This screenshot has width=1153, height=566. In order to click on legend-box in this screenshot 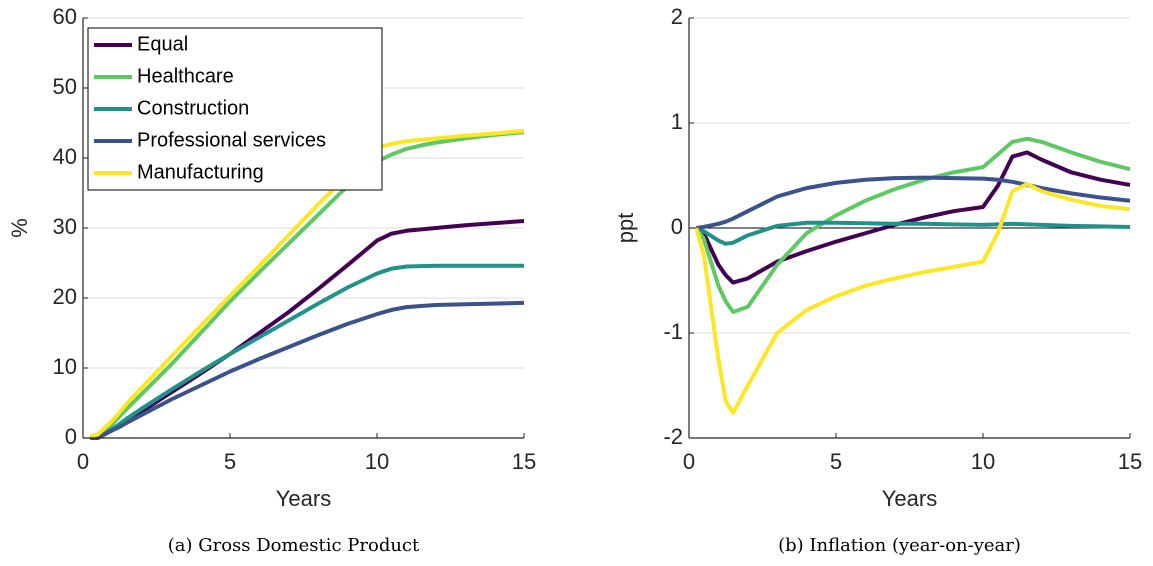, I will do `click(235, 109)`.